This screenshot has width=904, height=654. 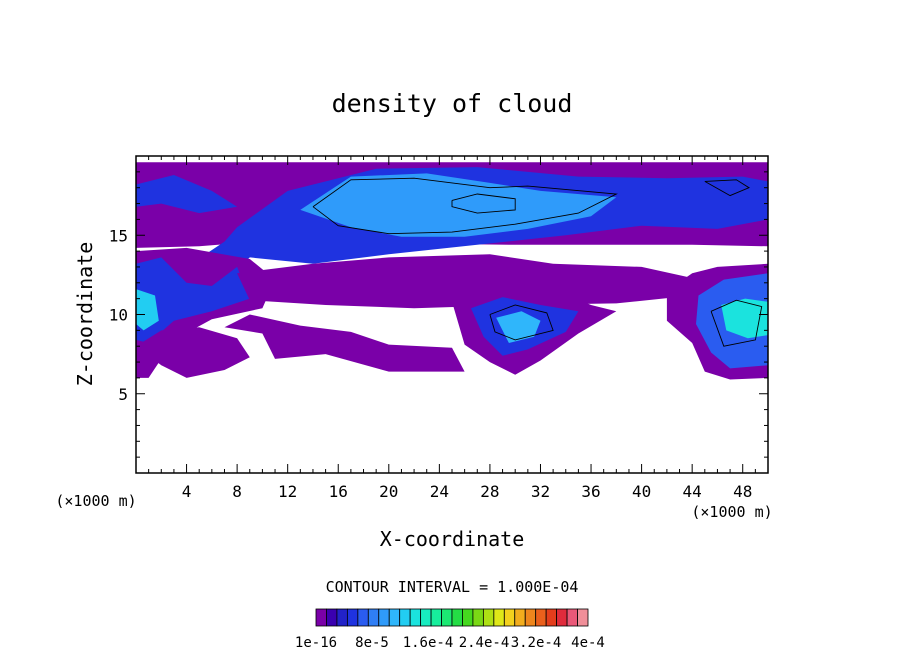 What do you see at coordinates (372, 643) in the screenshot?
I see `colorbar-tick-label: 8e-5` at bounding box center [372, 643].